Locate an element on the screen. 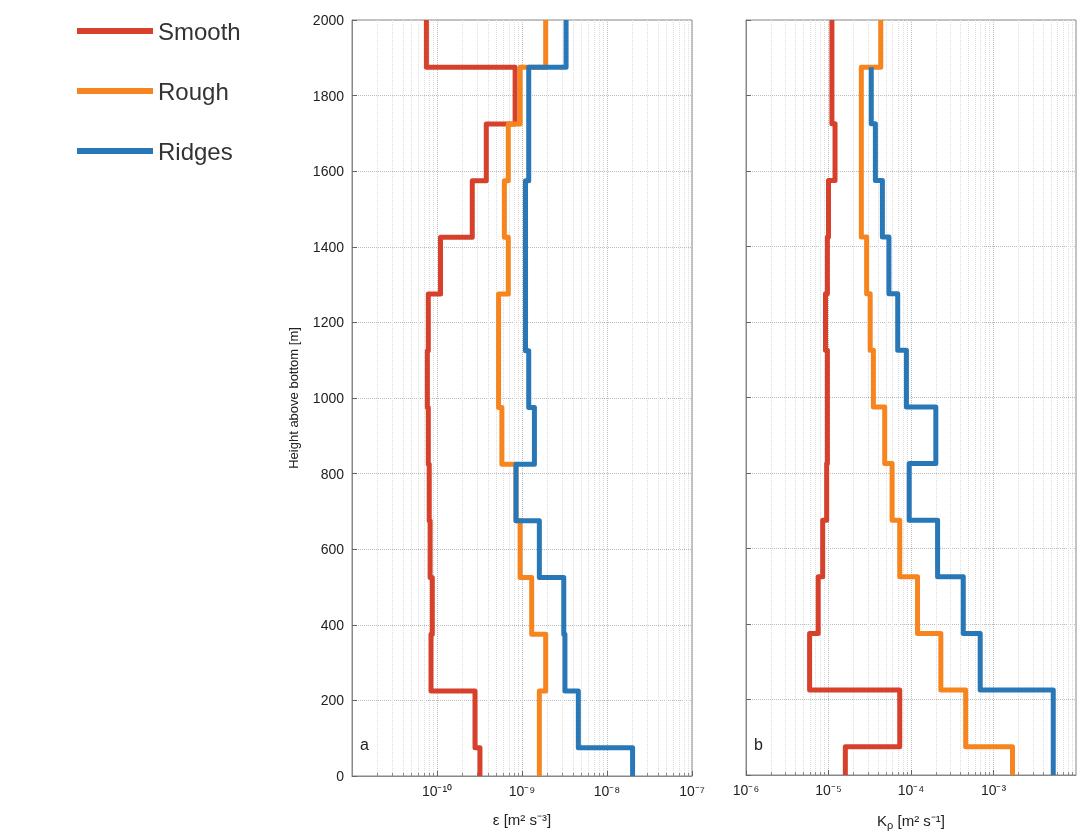  y-tick-label: 2000 is located at coordinates (328, 20).